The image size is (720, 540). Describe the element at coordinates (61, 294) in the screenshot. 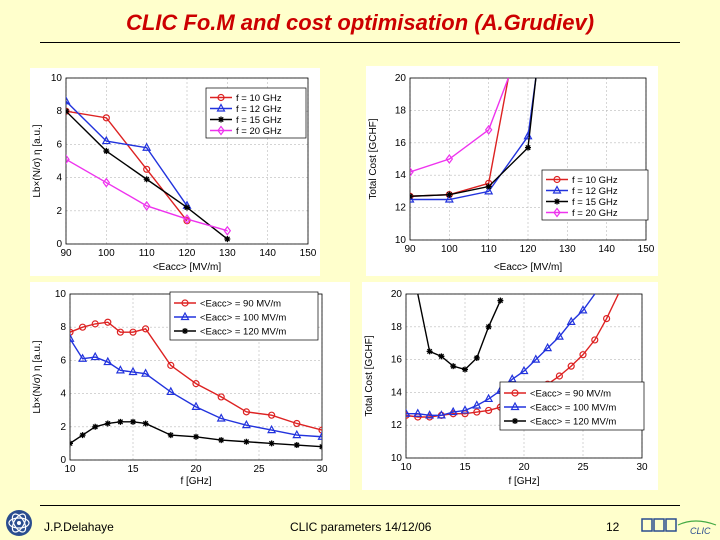

I see `y-tick-label: 10` at that location.